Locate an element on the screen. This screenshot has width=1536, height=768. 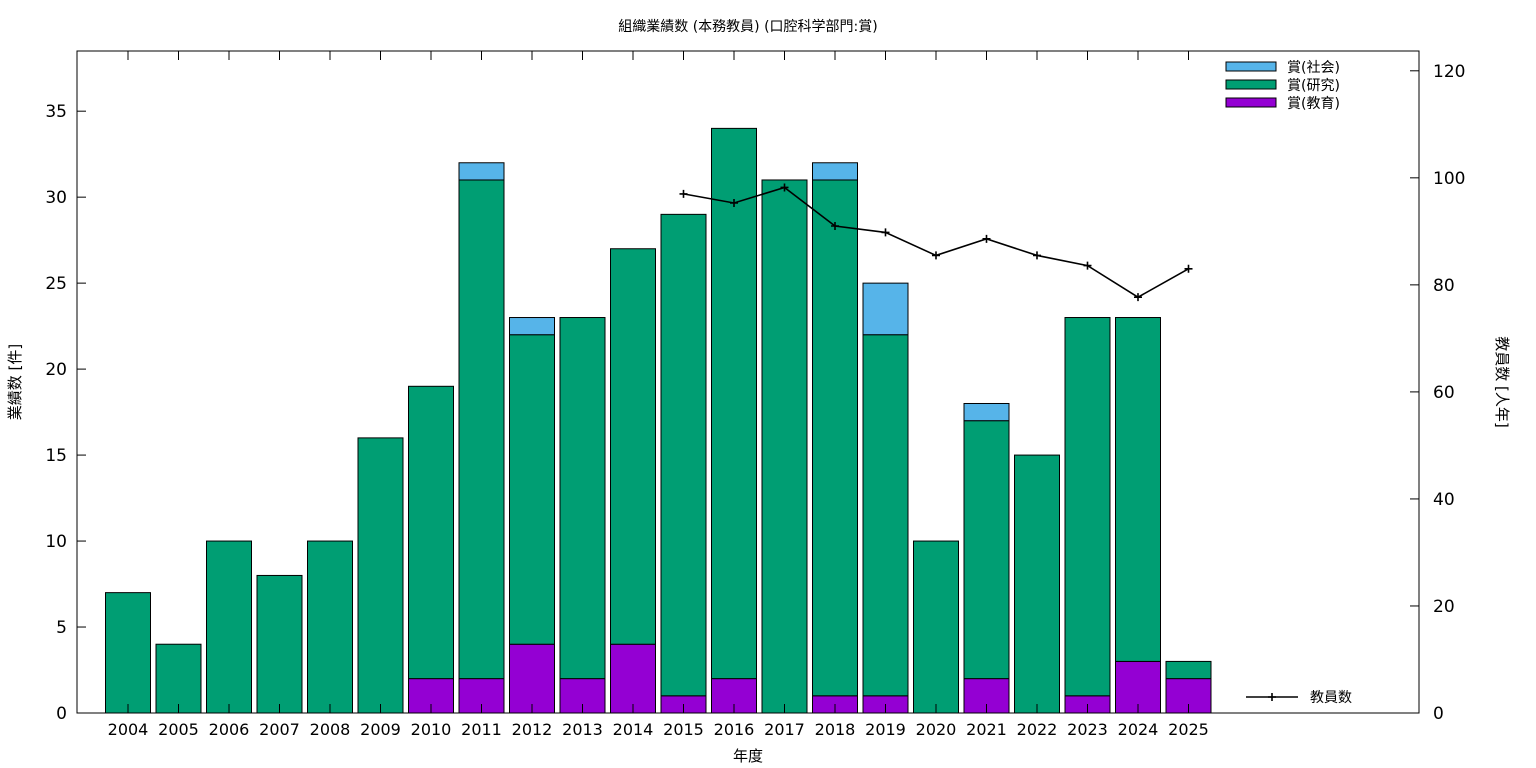
y-tick-label: 15 is located at coordinates (56, 456).